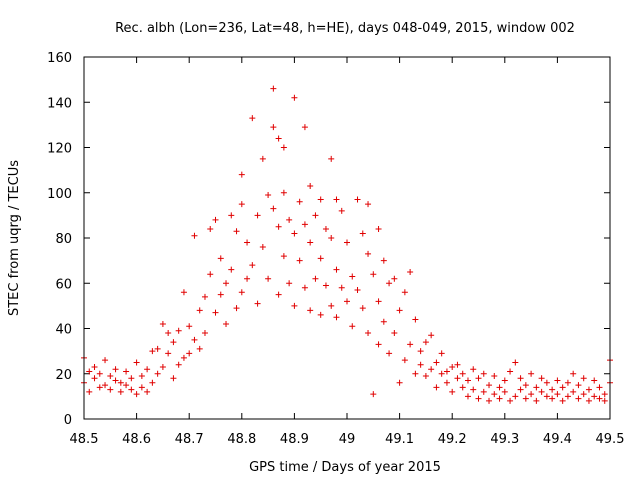  I want to click on x-tick-label: 49.1, so click(399, 439).